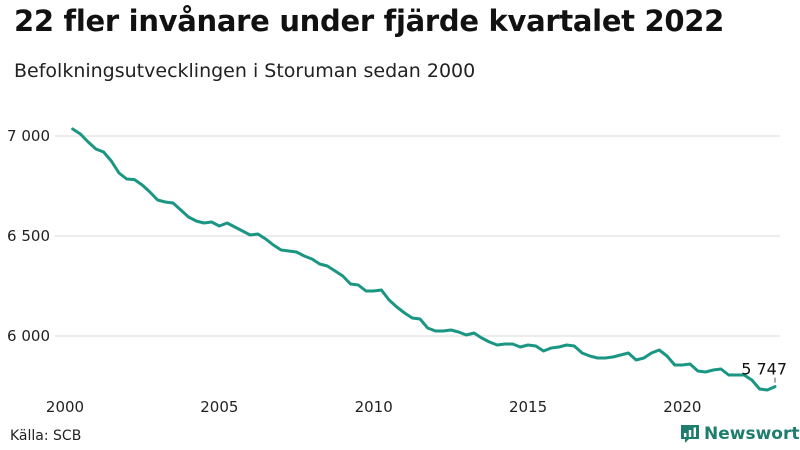  What do you see at coordinates (682, 407) in the screenshot?
I see `x-tick-label: 2020` at bounding box center [682, 407].